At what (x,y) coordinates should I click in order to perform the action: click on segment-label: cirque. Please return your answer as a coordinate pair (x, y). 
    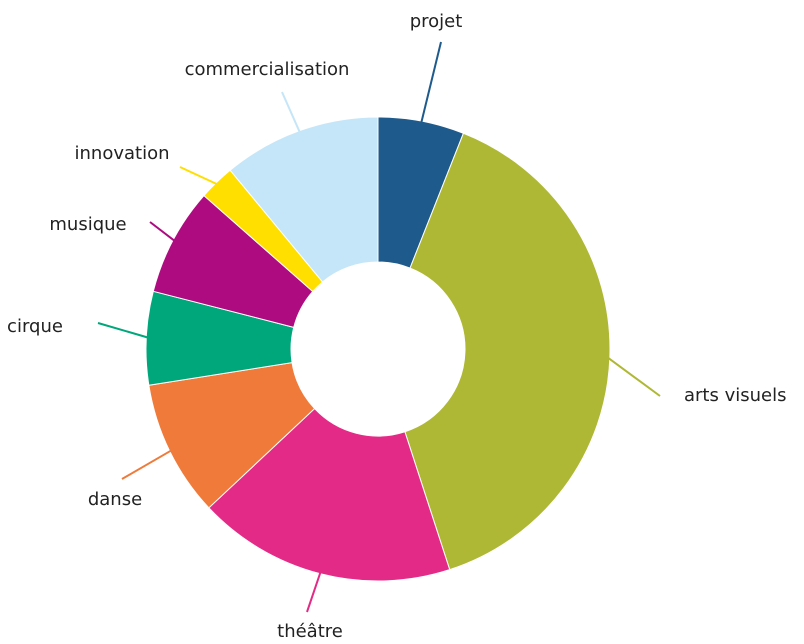
    Looking at the image, I should click on (35, 326).